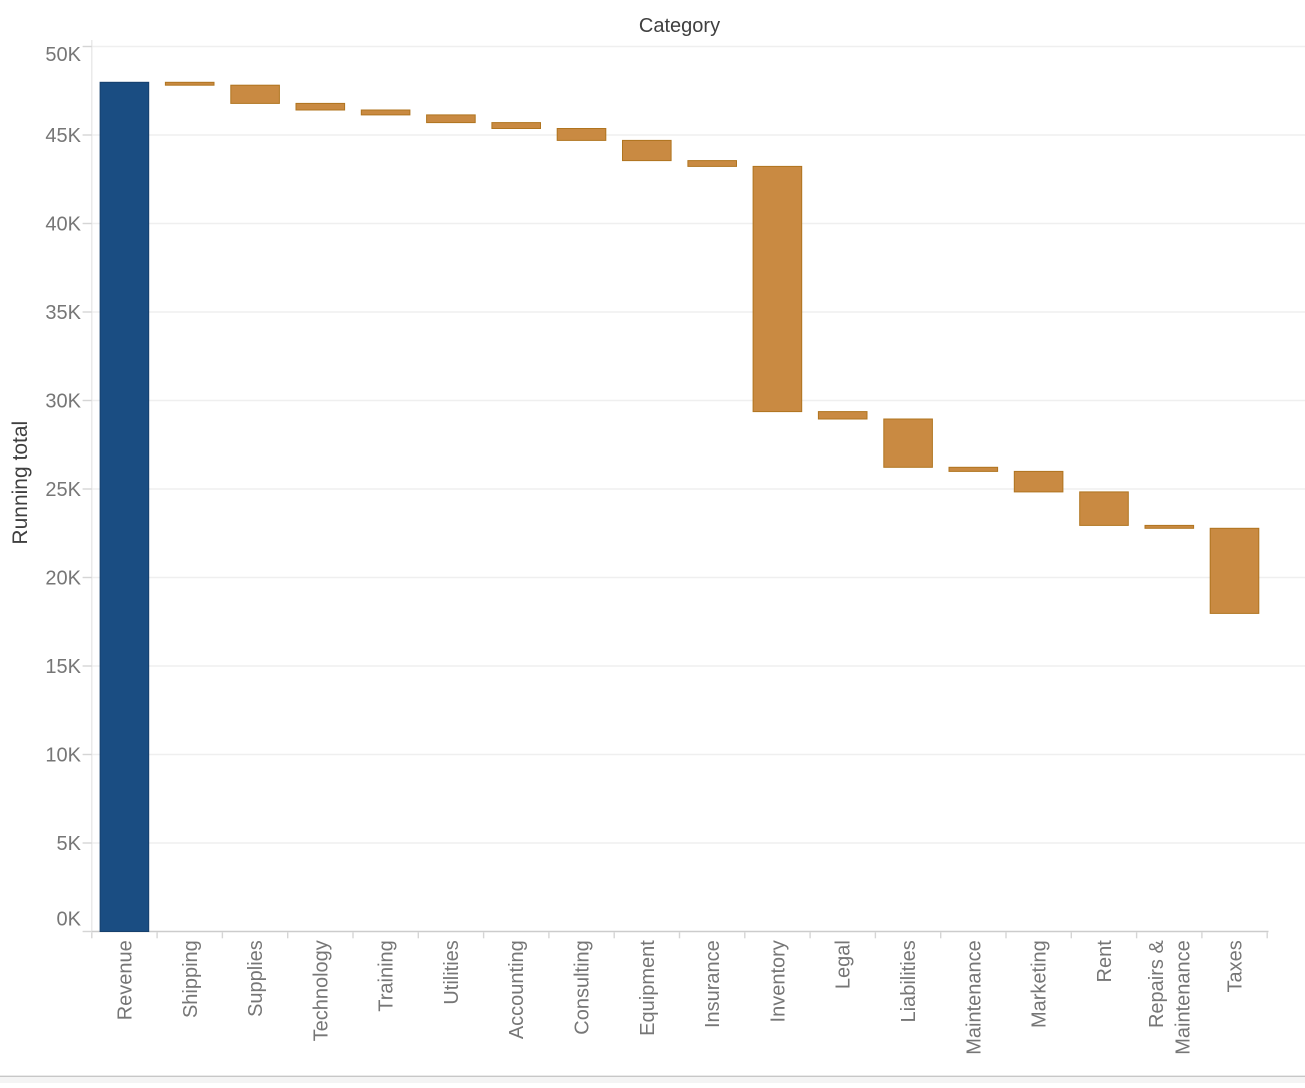 The image size is (1305, 1088). What do you see at coordinates (63, 402) in the screenshot?
I see `svg-text: 30K` at bounding box center [63, 402].